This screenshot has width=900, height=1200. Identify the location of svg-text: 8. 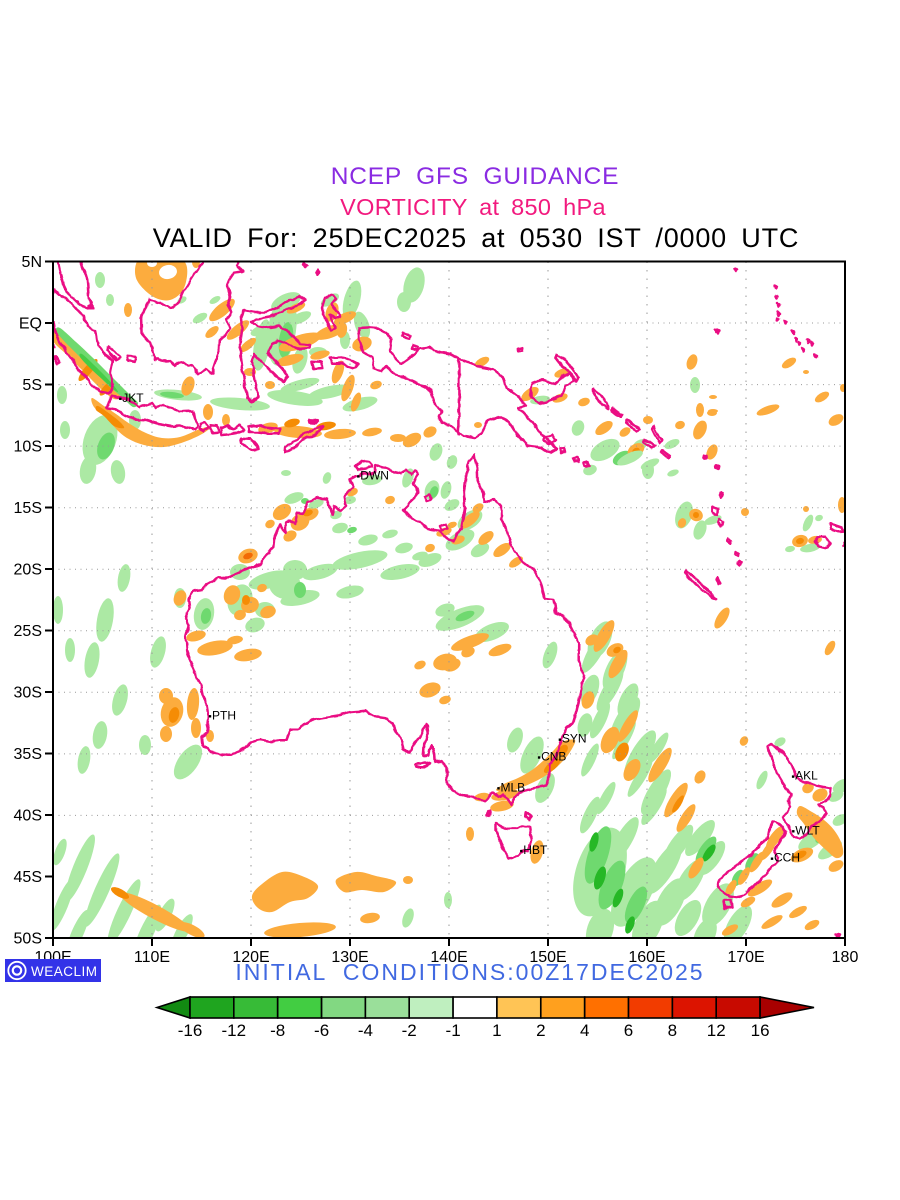
(672, 1030).